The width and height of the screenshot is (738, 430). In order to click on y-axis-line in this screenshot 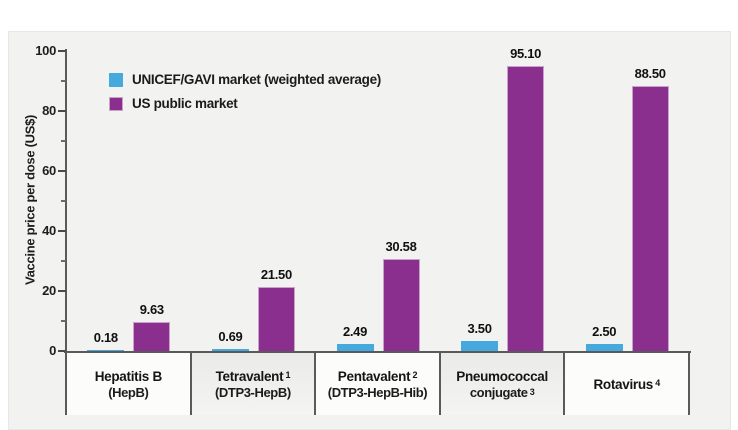, I will do `click(66, 201)`.